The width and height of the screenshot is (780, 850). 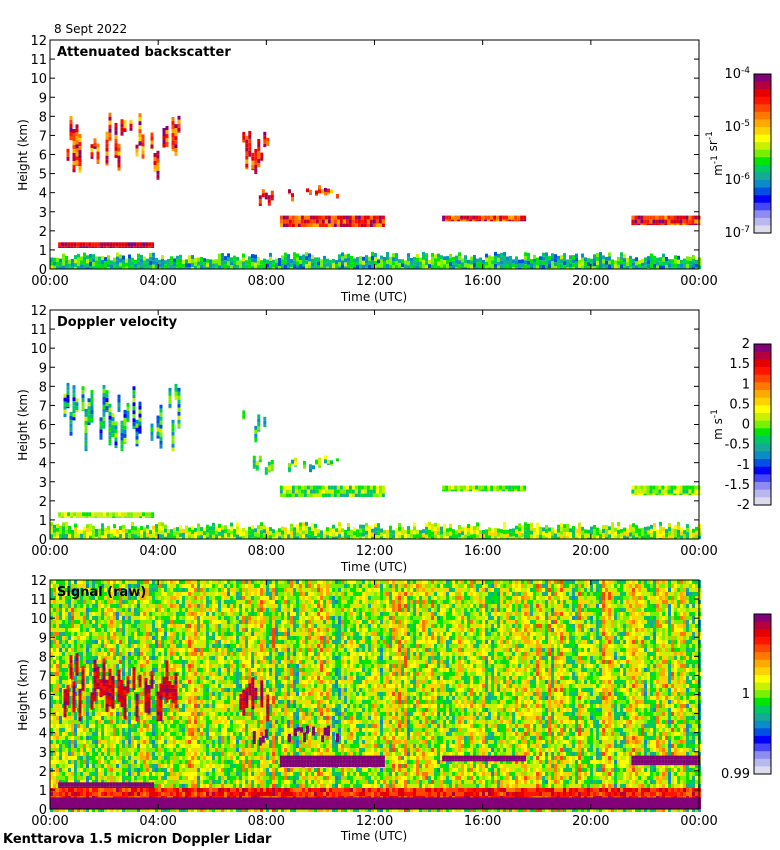 I want to click on colorbar-segment, so click(x=762, y=206).